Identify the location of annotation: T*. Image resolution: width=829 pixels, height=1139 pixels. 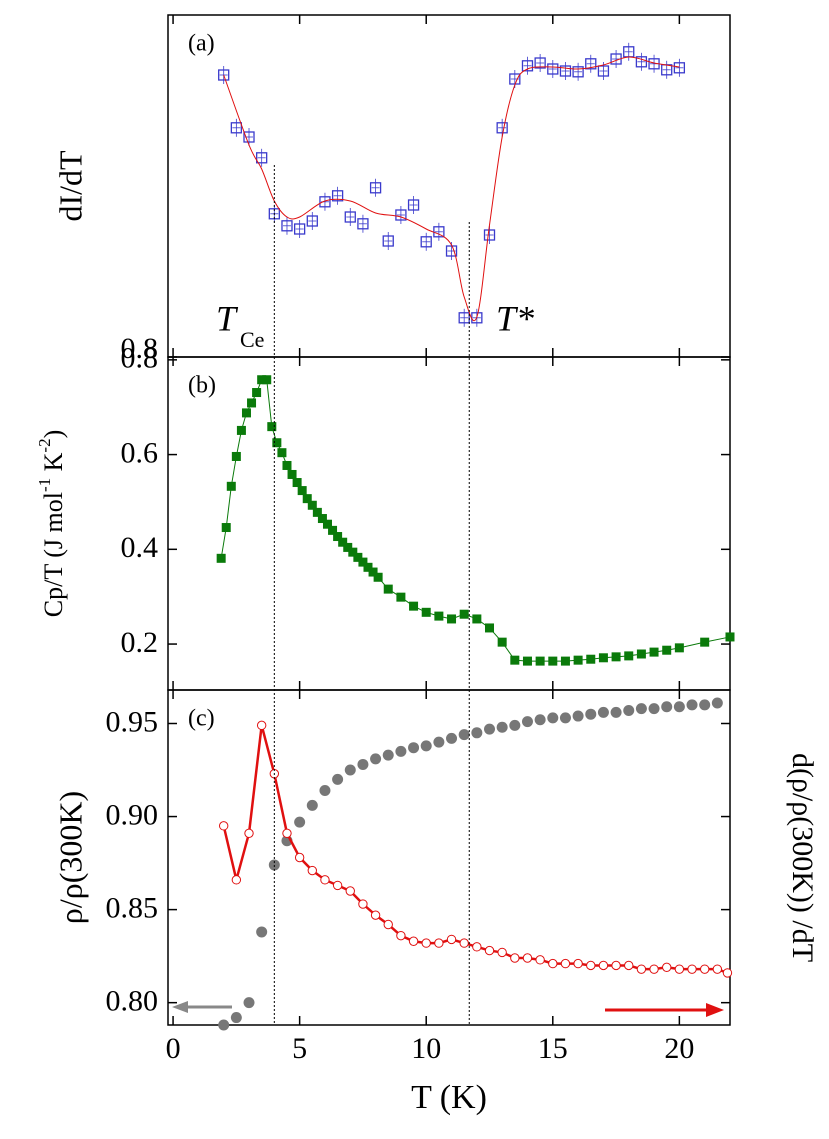
(515, 318).